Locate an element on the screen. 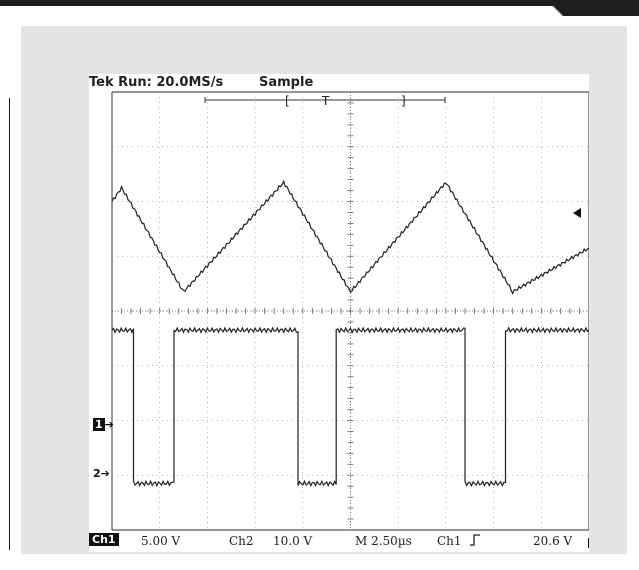 This screenshot has height=570, width=639. ch2-marker: 2 is located at coordinates (97, 473).